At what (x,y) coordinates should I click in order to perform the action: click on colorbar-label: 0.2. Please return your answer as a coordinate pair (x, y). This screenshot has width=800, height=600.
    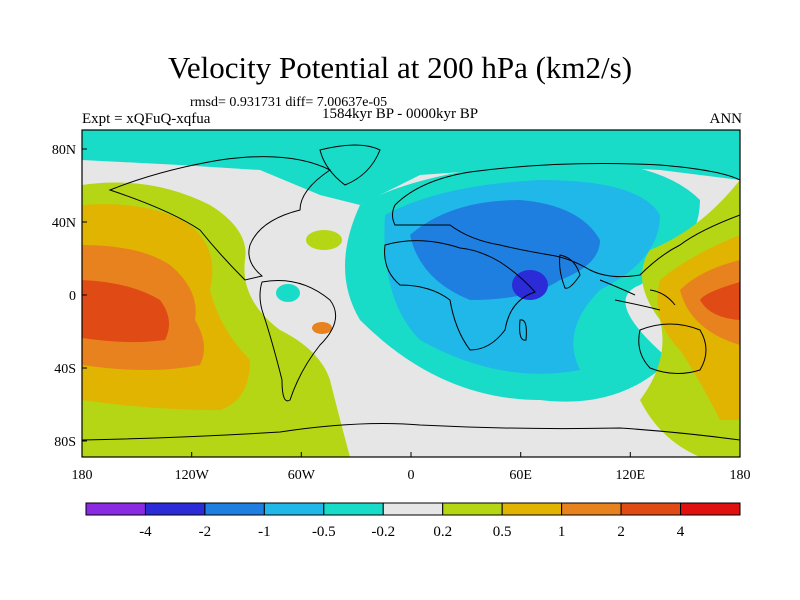
    Looking at the image, I should click on (442, 532).